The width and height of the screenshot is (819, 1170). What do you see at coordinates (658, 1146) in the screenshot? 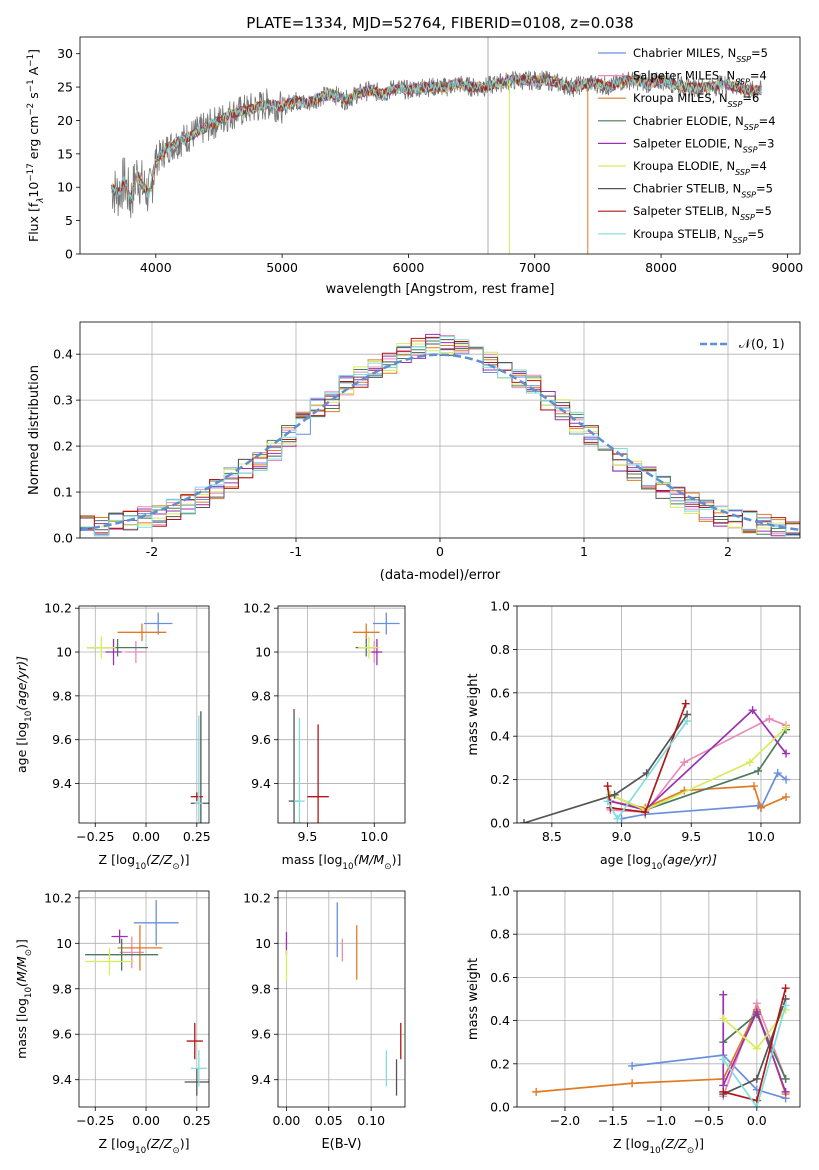
I see `weight-z-xlabel: Z [log10(Z/Z⊙)]` at bounding box center [658, 1146].